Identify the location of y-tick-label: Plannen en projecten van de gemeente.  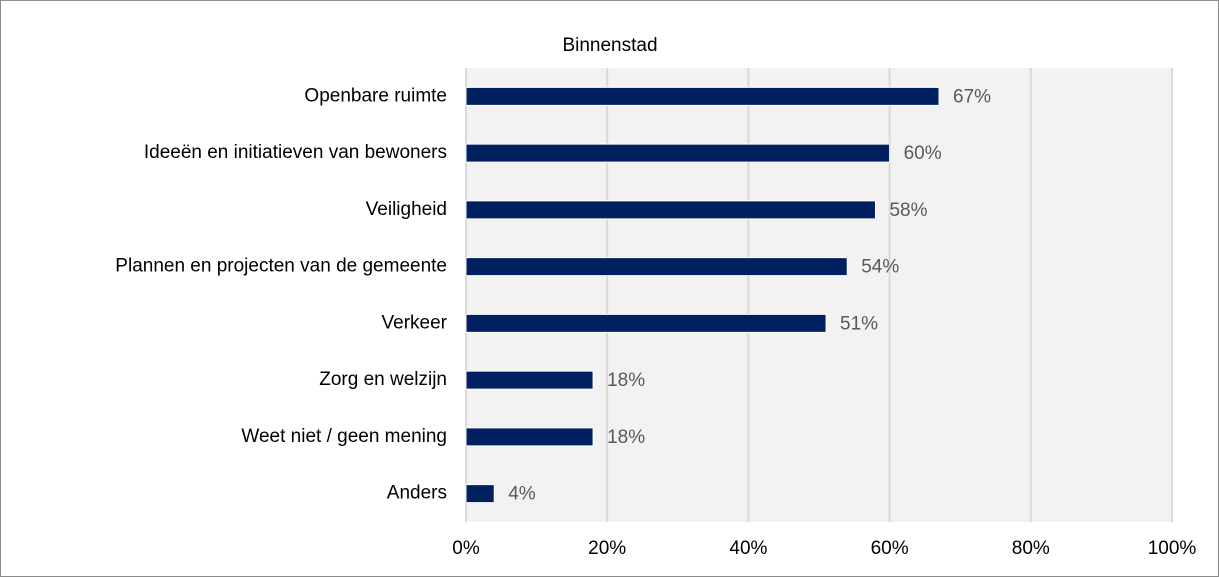
(281, 266).